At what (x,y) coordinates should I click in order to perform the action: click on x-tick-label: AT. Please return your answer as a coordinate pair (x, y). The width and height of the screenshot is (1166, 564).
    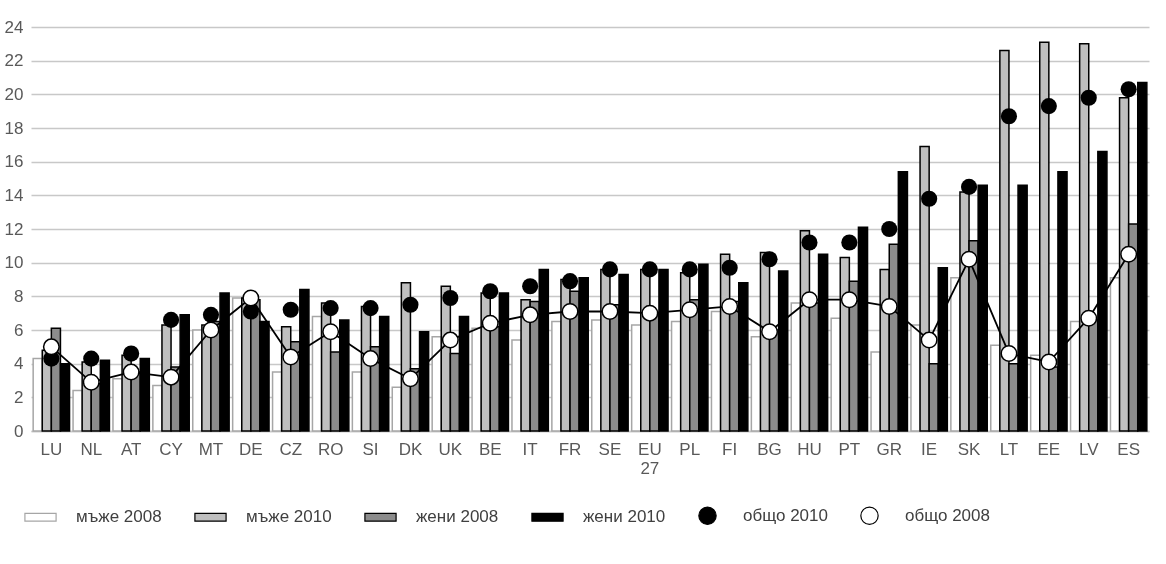
    Looking at the image, I should click on (131, 449).